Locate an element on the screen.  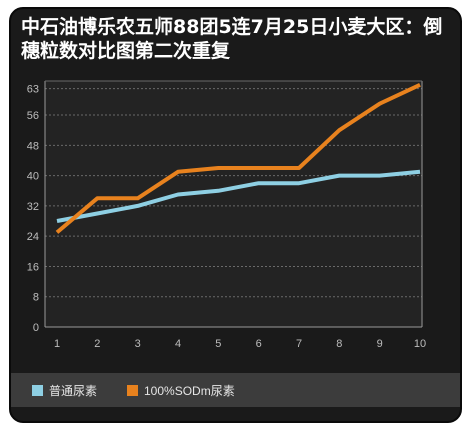
y-tick-label: 56 is located at coordinates (33, 116).